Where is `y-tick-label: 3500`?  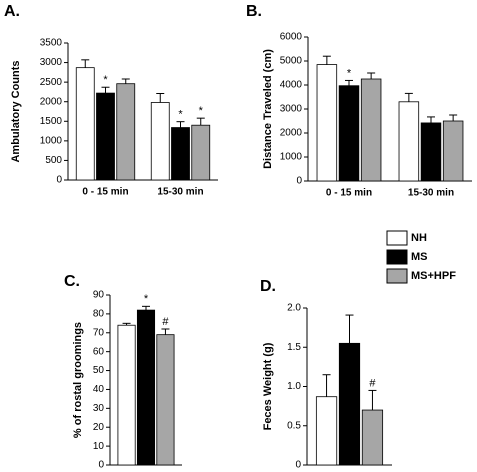 y-tick-label: 3500 is located at coordinates (51, 43).